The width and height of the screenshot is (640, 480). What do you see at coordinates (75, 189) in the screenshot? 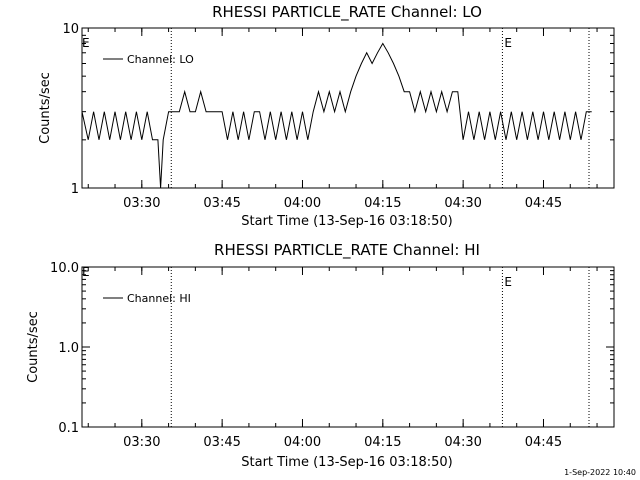
I see `y-tick-label: 1` at bounding box center [75, 189].